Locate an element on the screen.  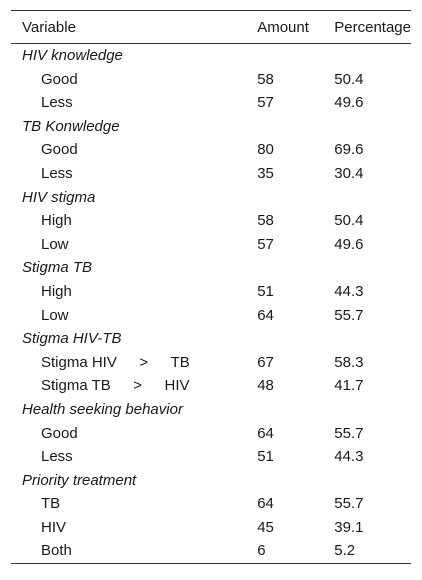
group-title: TB Konwledge is located at coordinates (71, 126).